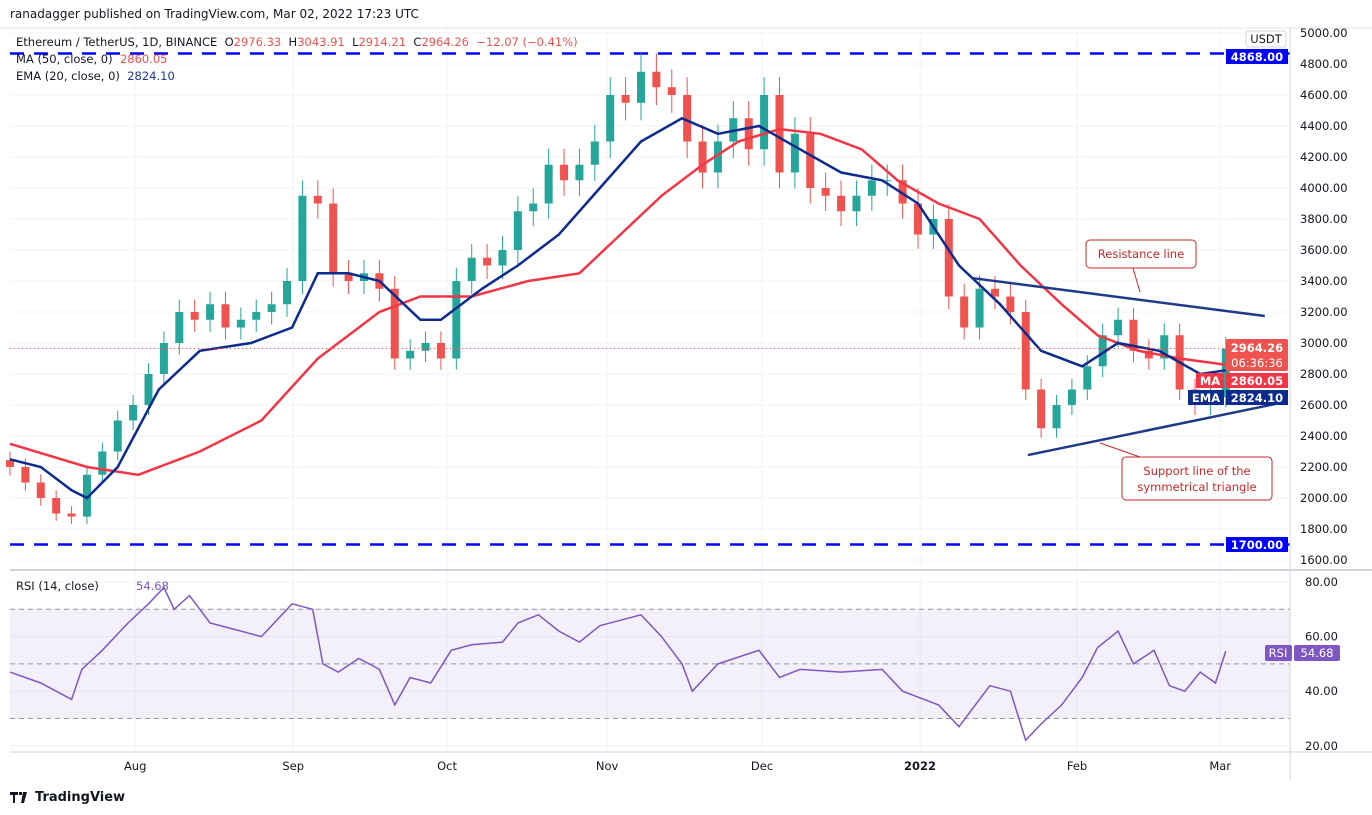  What do you see at coordinates (1151, 429) in the screenshot?
I see `support-line` at bounding box center [1151, 429].